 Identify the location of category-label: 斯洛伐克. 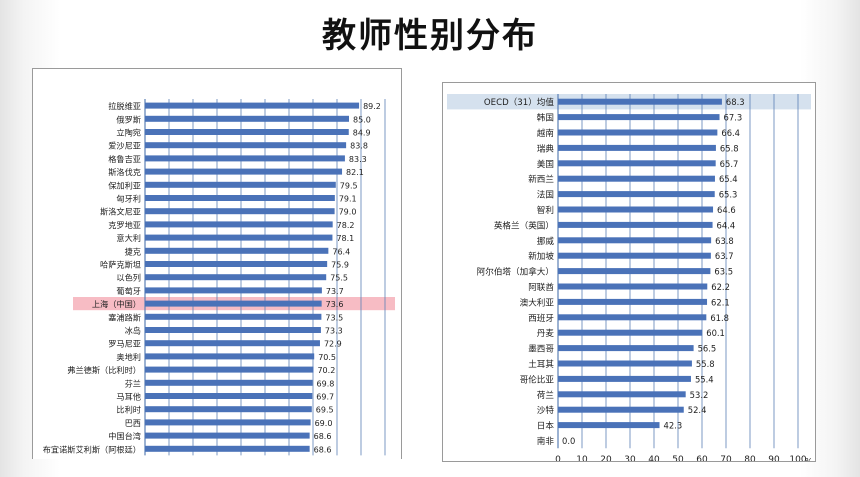
(124, 172).